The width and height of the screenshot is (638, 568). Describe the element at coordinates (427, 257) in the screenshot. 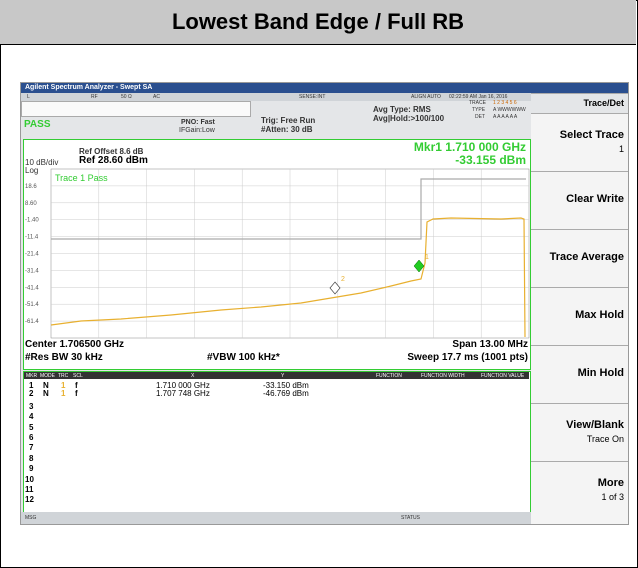

I see `marker-1-label: 1` at that location.